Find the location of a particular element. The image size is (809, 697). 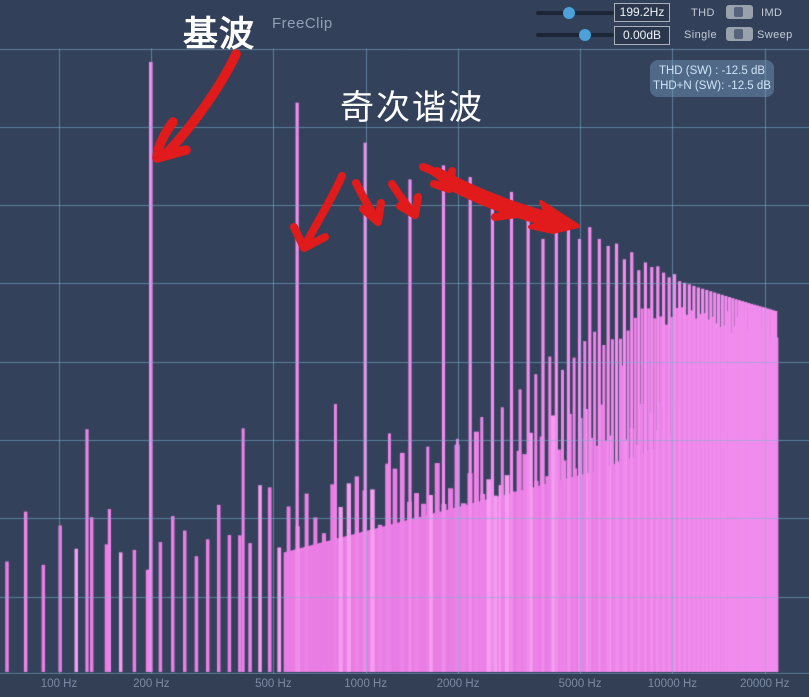

fundamental-annotation-title: 基波 is located at coordinates (219, 34).